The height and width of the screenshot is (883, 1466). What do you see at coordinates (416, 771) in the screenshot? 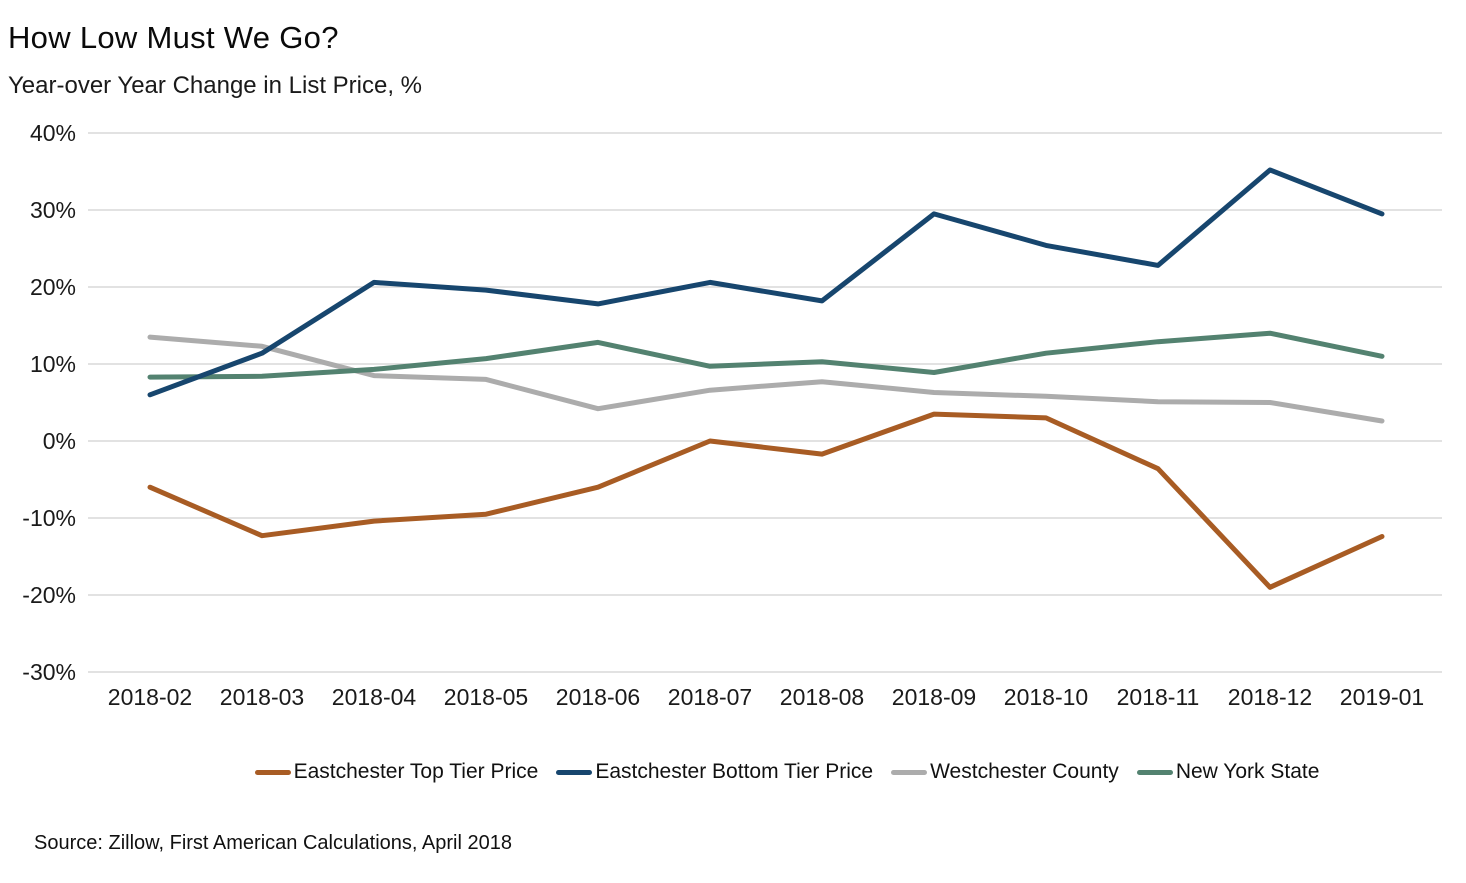
I see `legend-label: Eastchester Top Tier Price` at bounding box center [416, 771].